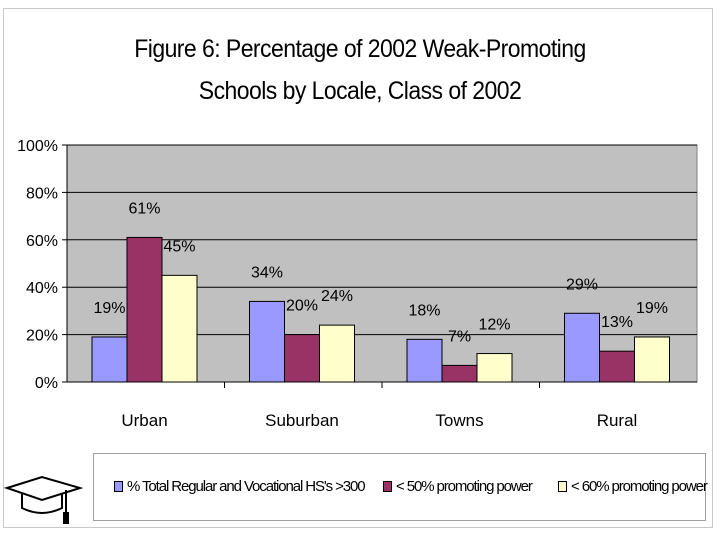 This screenshot has width=720, height=540. I want to click on graduation-cap-icon, so click(44, 499).